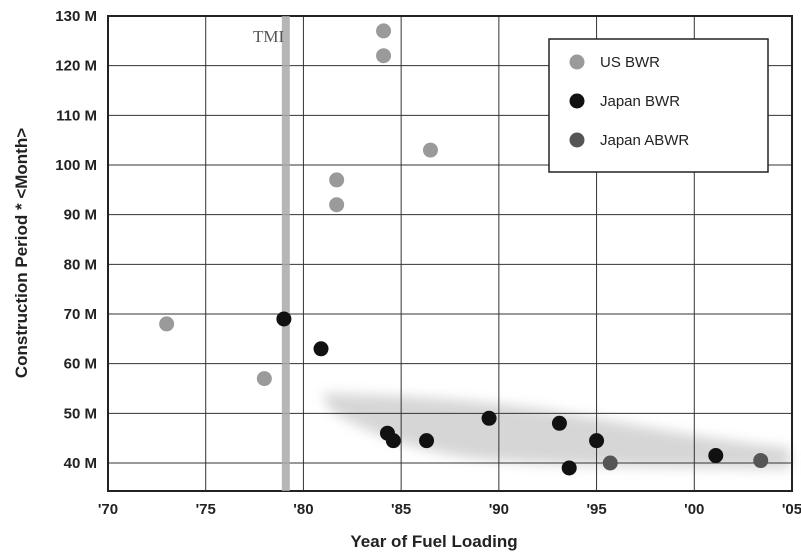 The width and height of the screenshot is (801, 553). I want to click on x-tick-label: '90, so click(499, 509).